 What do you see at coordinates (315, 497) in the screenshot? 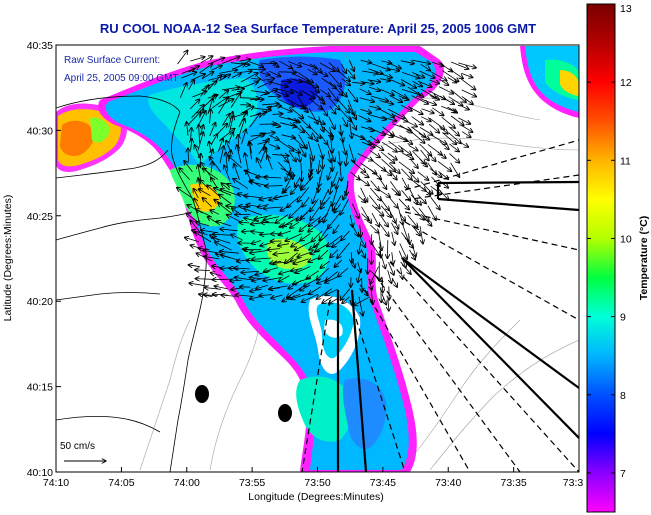
I see `x-axis-label: Longitude (Degrees:Minutes)` at bounding box center [315, 497].